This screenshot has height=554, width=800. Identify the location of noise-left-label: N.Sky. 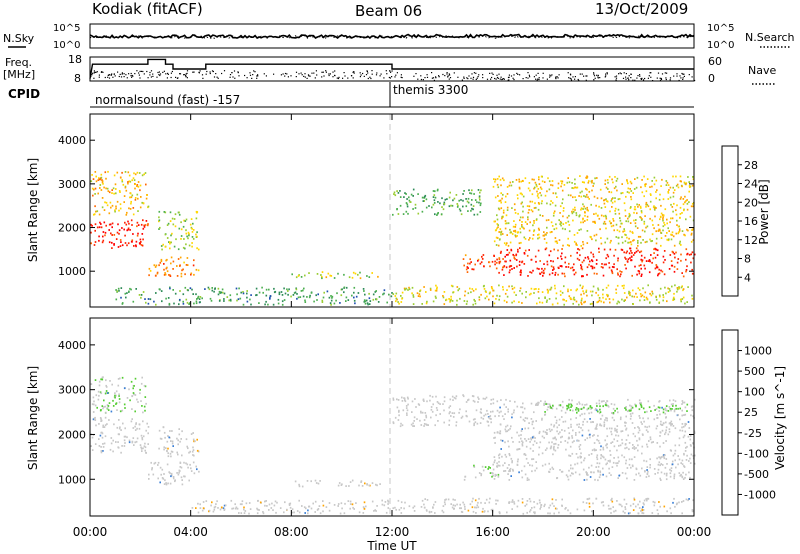
(19, 38).